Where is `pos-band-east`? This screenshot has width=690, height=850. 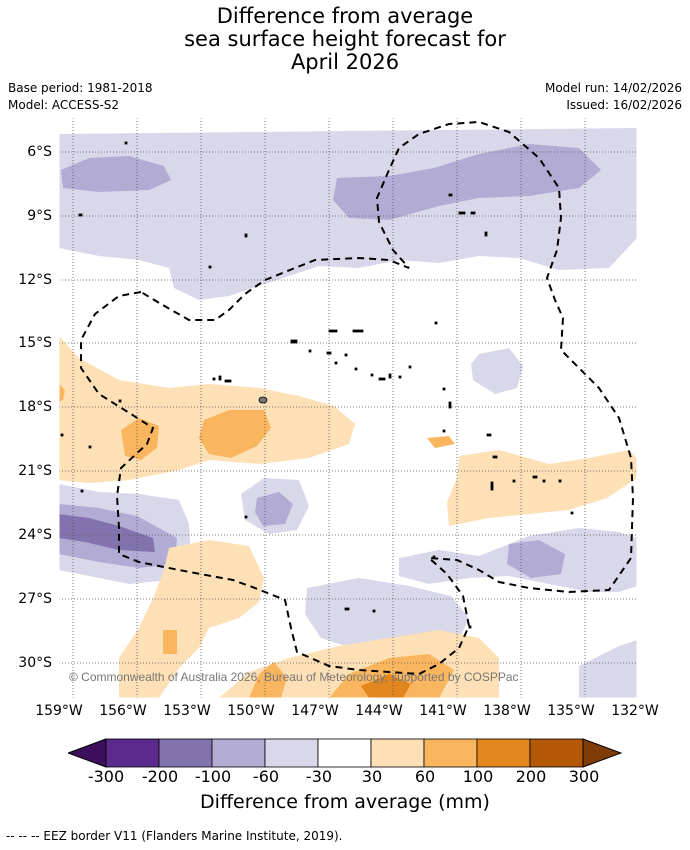
pos-band-east is located at coordinates (542, 488).